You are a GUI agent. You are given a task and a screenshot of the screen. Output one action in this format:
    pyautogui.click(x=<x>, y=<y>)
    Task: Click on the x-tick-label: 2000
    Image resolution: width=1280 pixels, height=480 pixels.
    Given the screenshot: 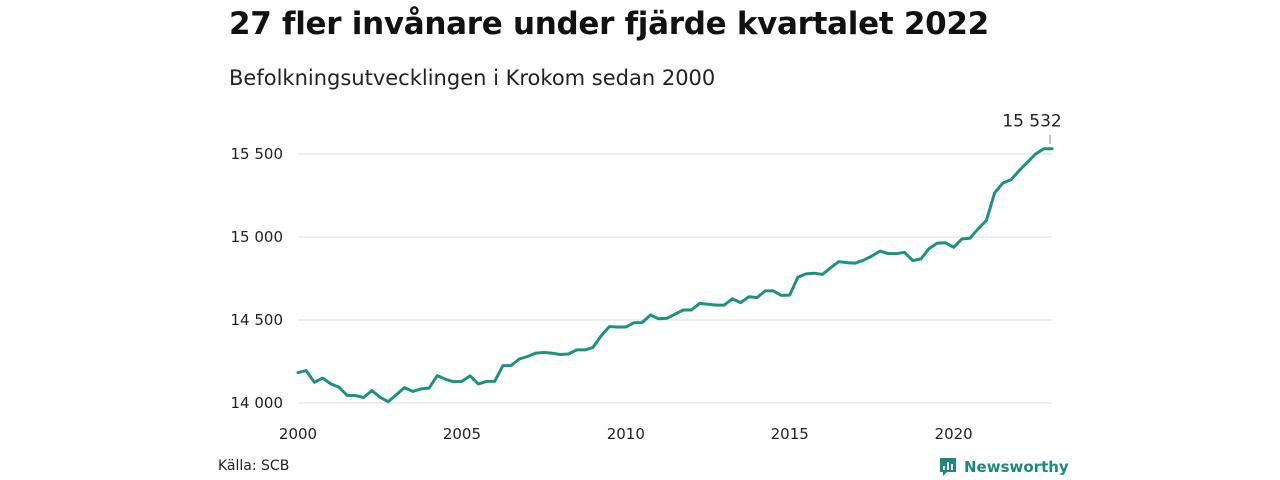 What is the action you would take?
    pyautogui.click(x=298, y=434)
    